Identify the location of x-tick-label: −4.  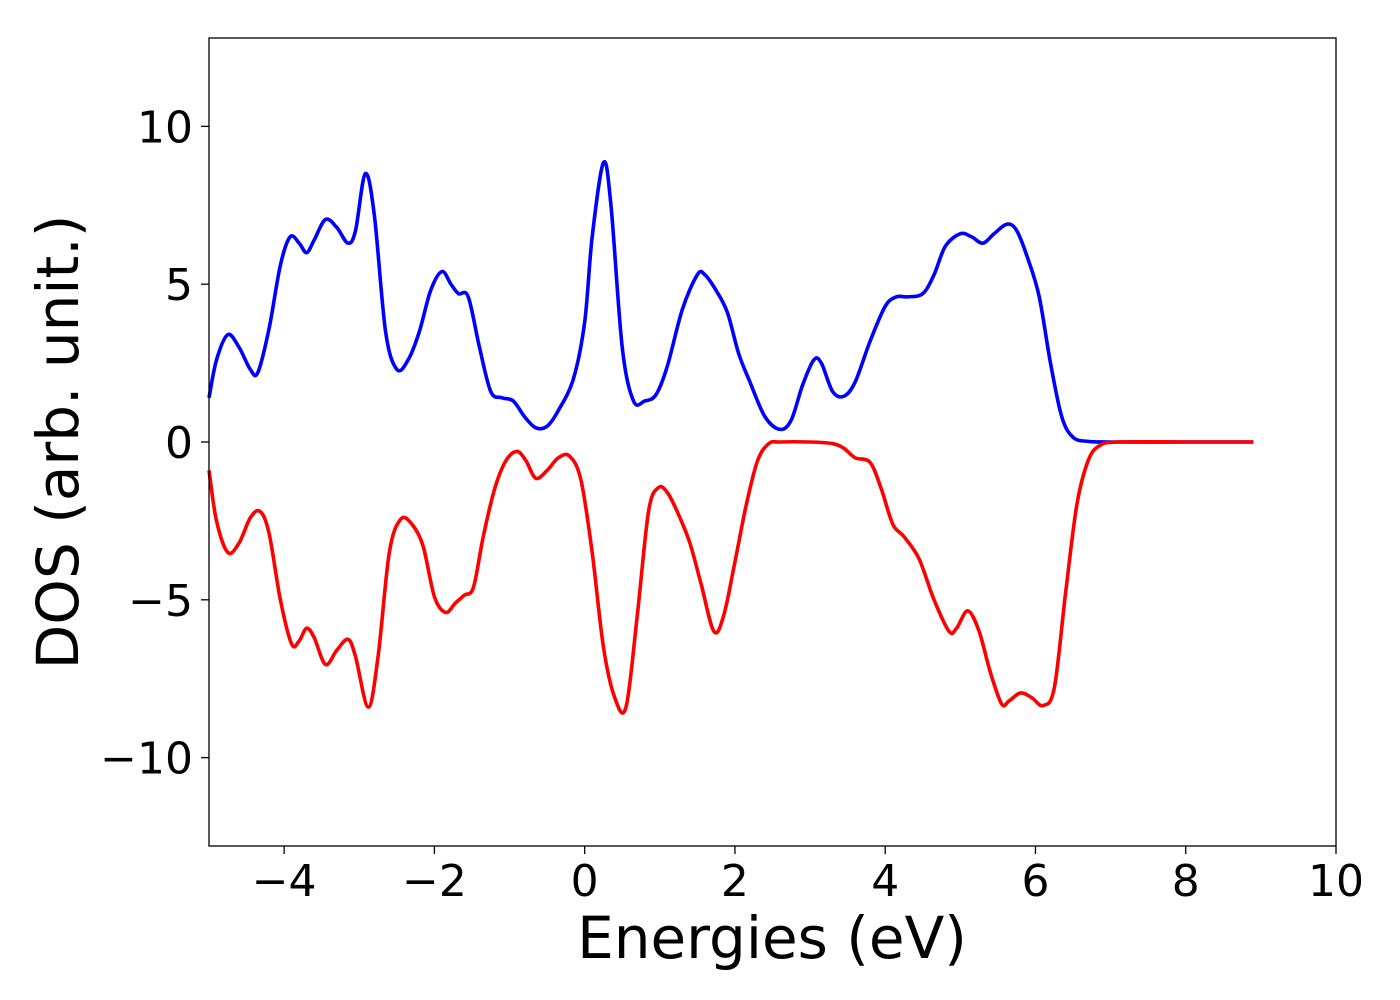
(284, 881).